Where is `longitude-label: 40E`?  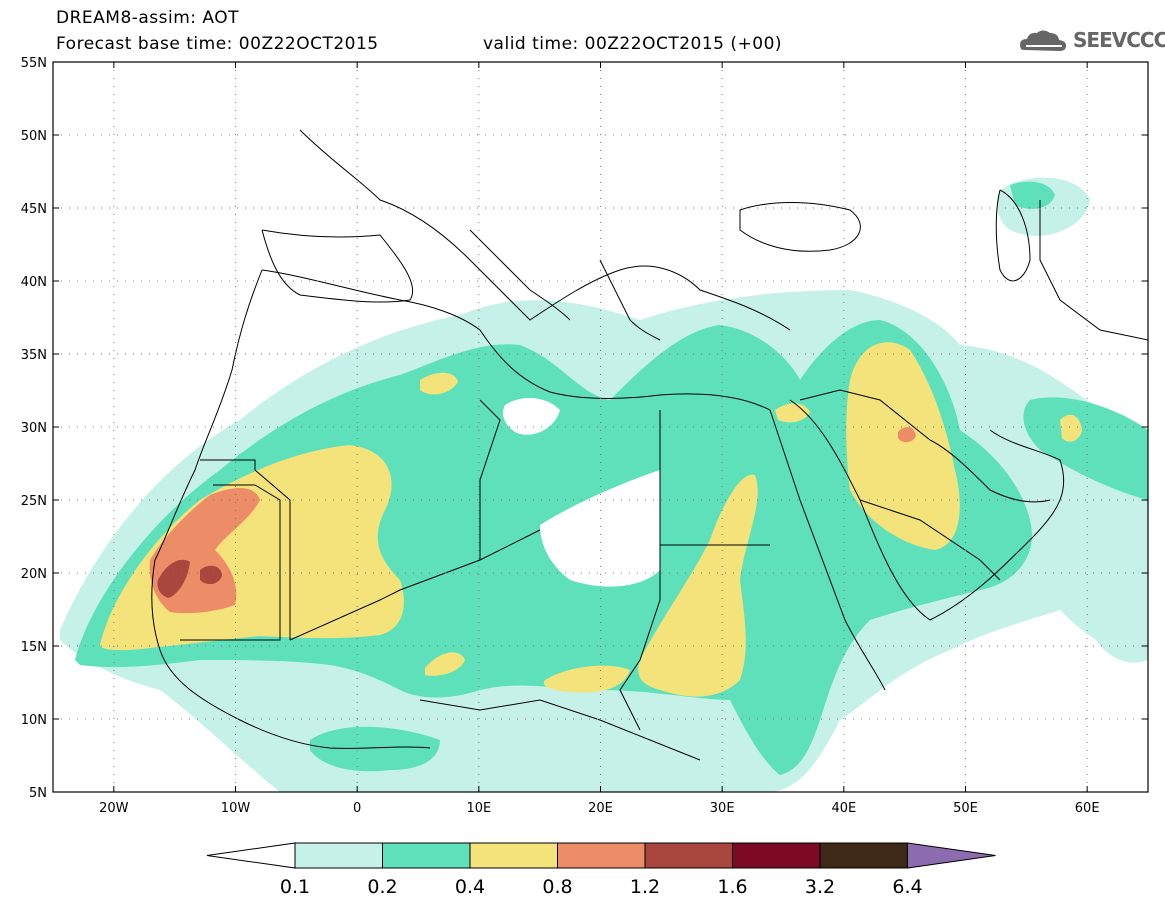 longitude-label: 40E is located at coordinates (843, 808).